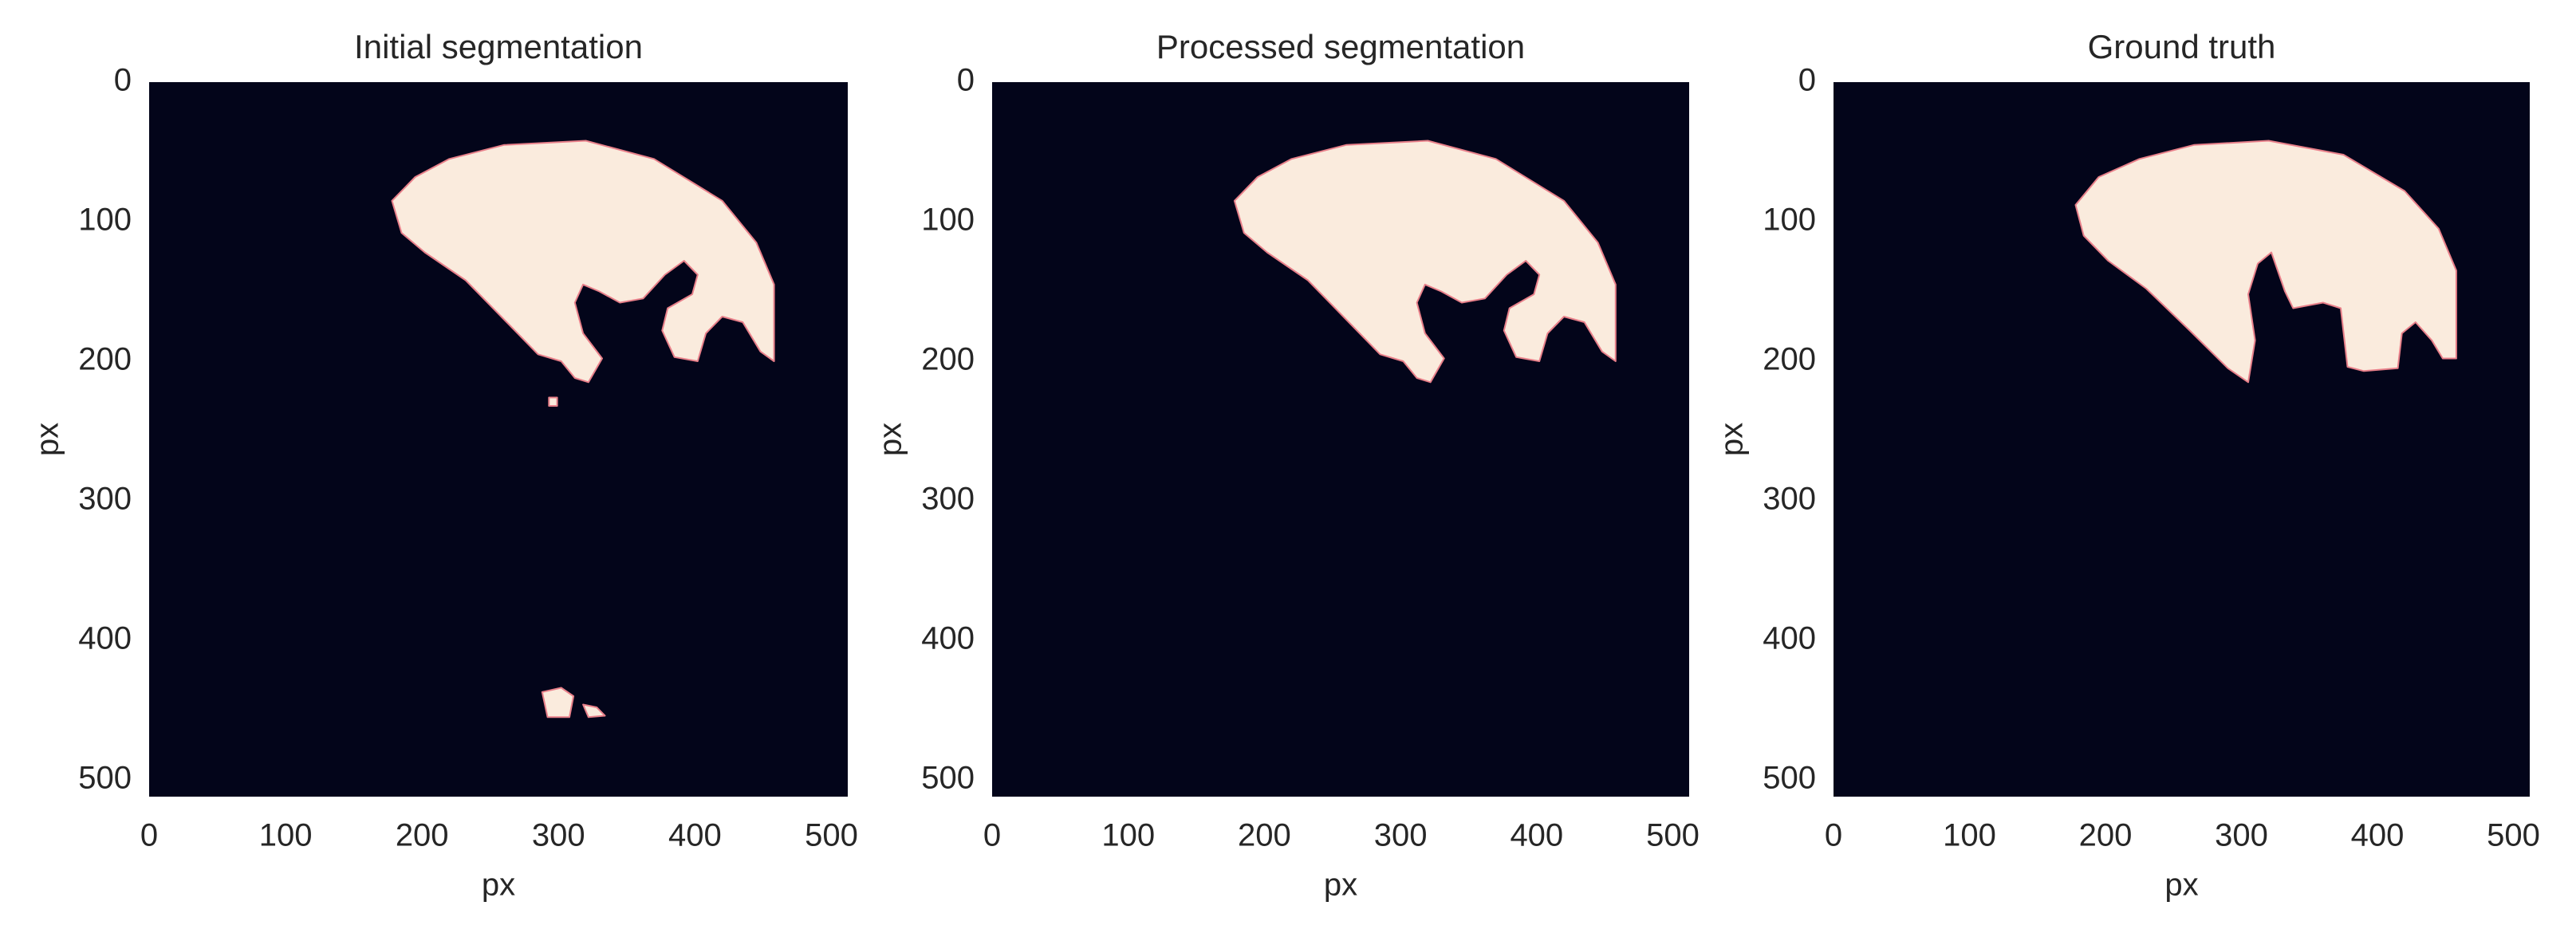 The height and width of the screenshot is (937, 2576). I want to click on panel-title: Ground truth, so click(2182, 47).